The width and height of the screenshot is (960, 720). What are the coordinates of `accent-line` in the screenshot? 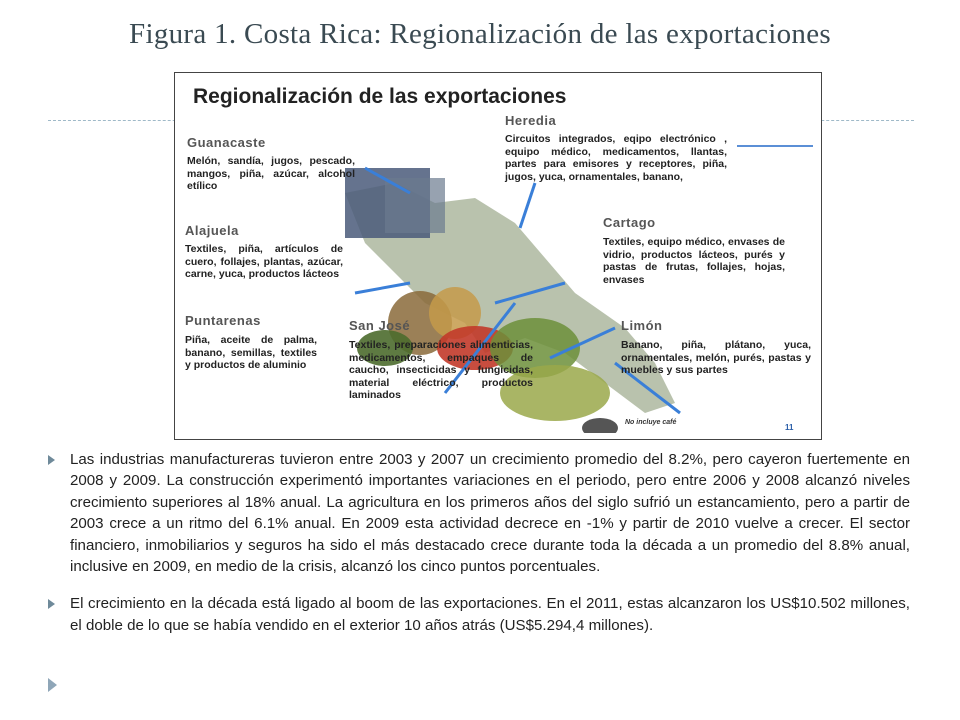 It's located at (775, 146).